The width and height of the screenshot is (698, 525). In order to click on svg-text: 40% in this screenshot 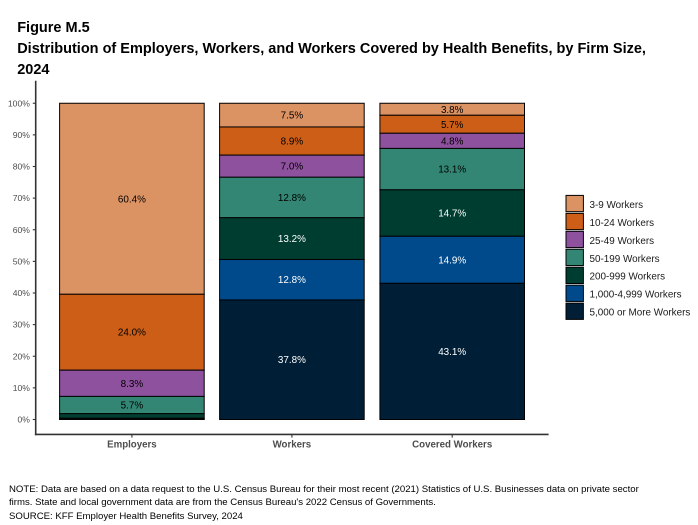, I will do `click(22, 293)`.